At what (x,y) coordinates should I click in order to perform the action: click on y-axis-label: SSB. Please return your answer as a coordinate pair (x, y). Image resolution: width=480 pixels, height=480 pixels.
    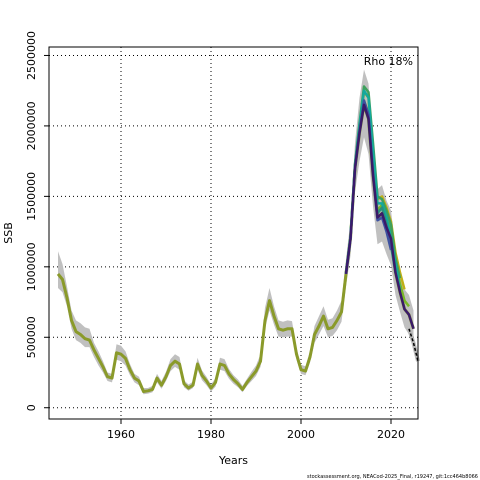
    Looking at the image, I should click on (8, 233).